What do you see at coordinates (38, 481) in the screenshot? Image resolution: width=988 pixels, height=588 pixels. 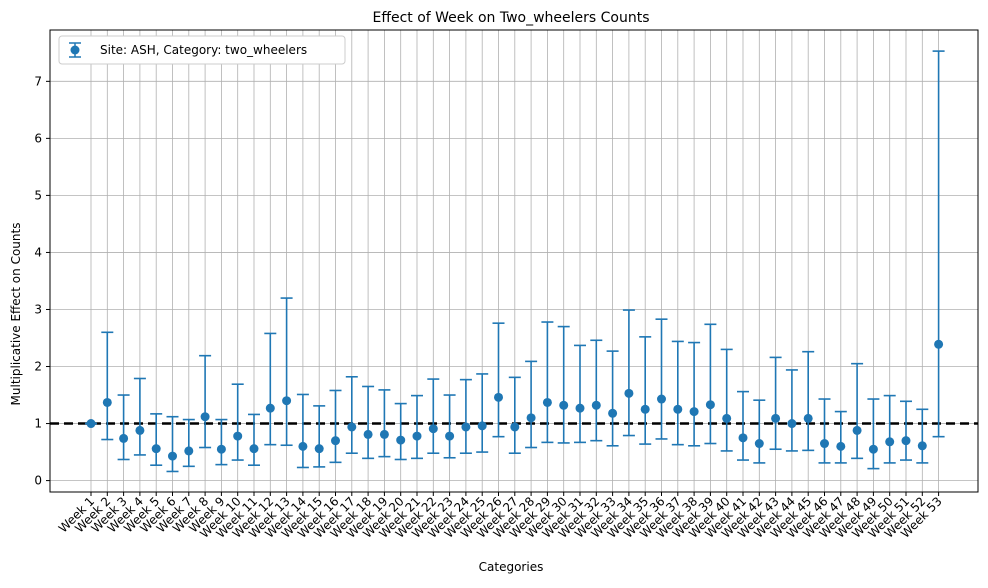 I see `y-tick-label: 0` at bounding box center [38, 481].